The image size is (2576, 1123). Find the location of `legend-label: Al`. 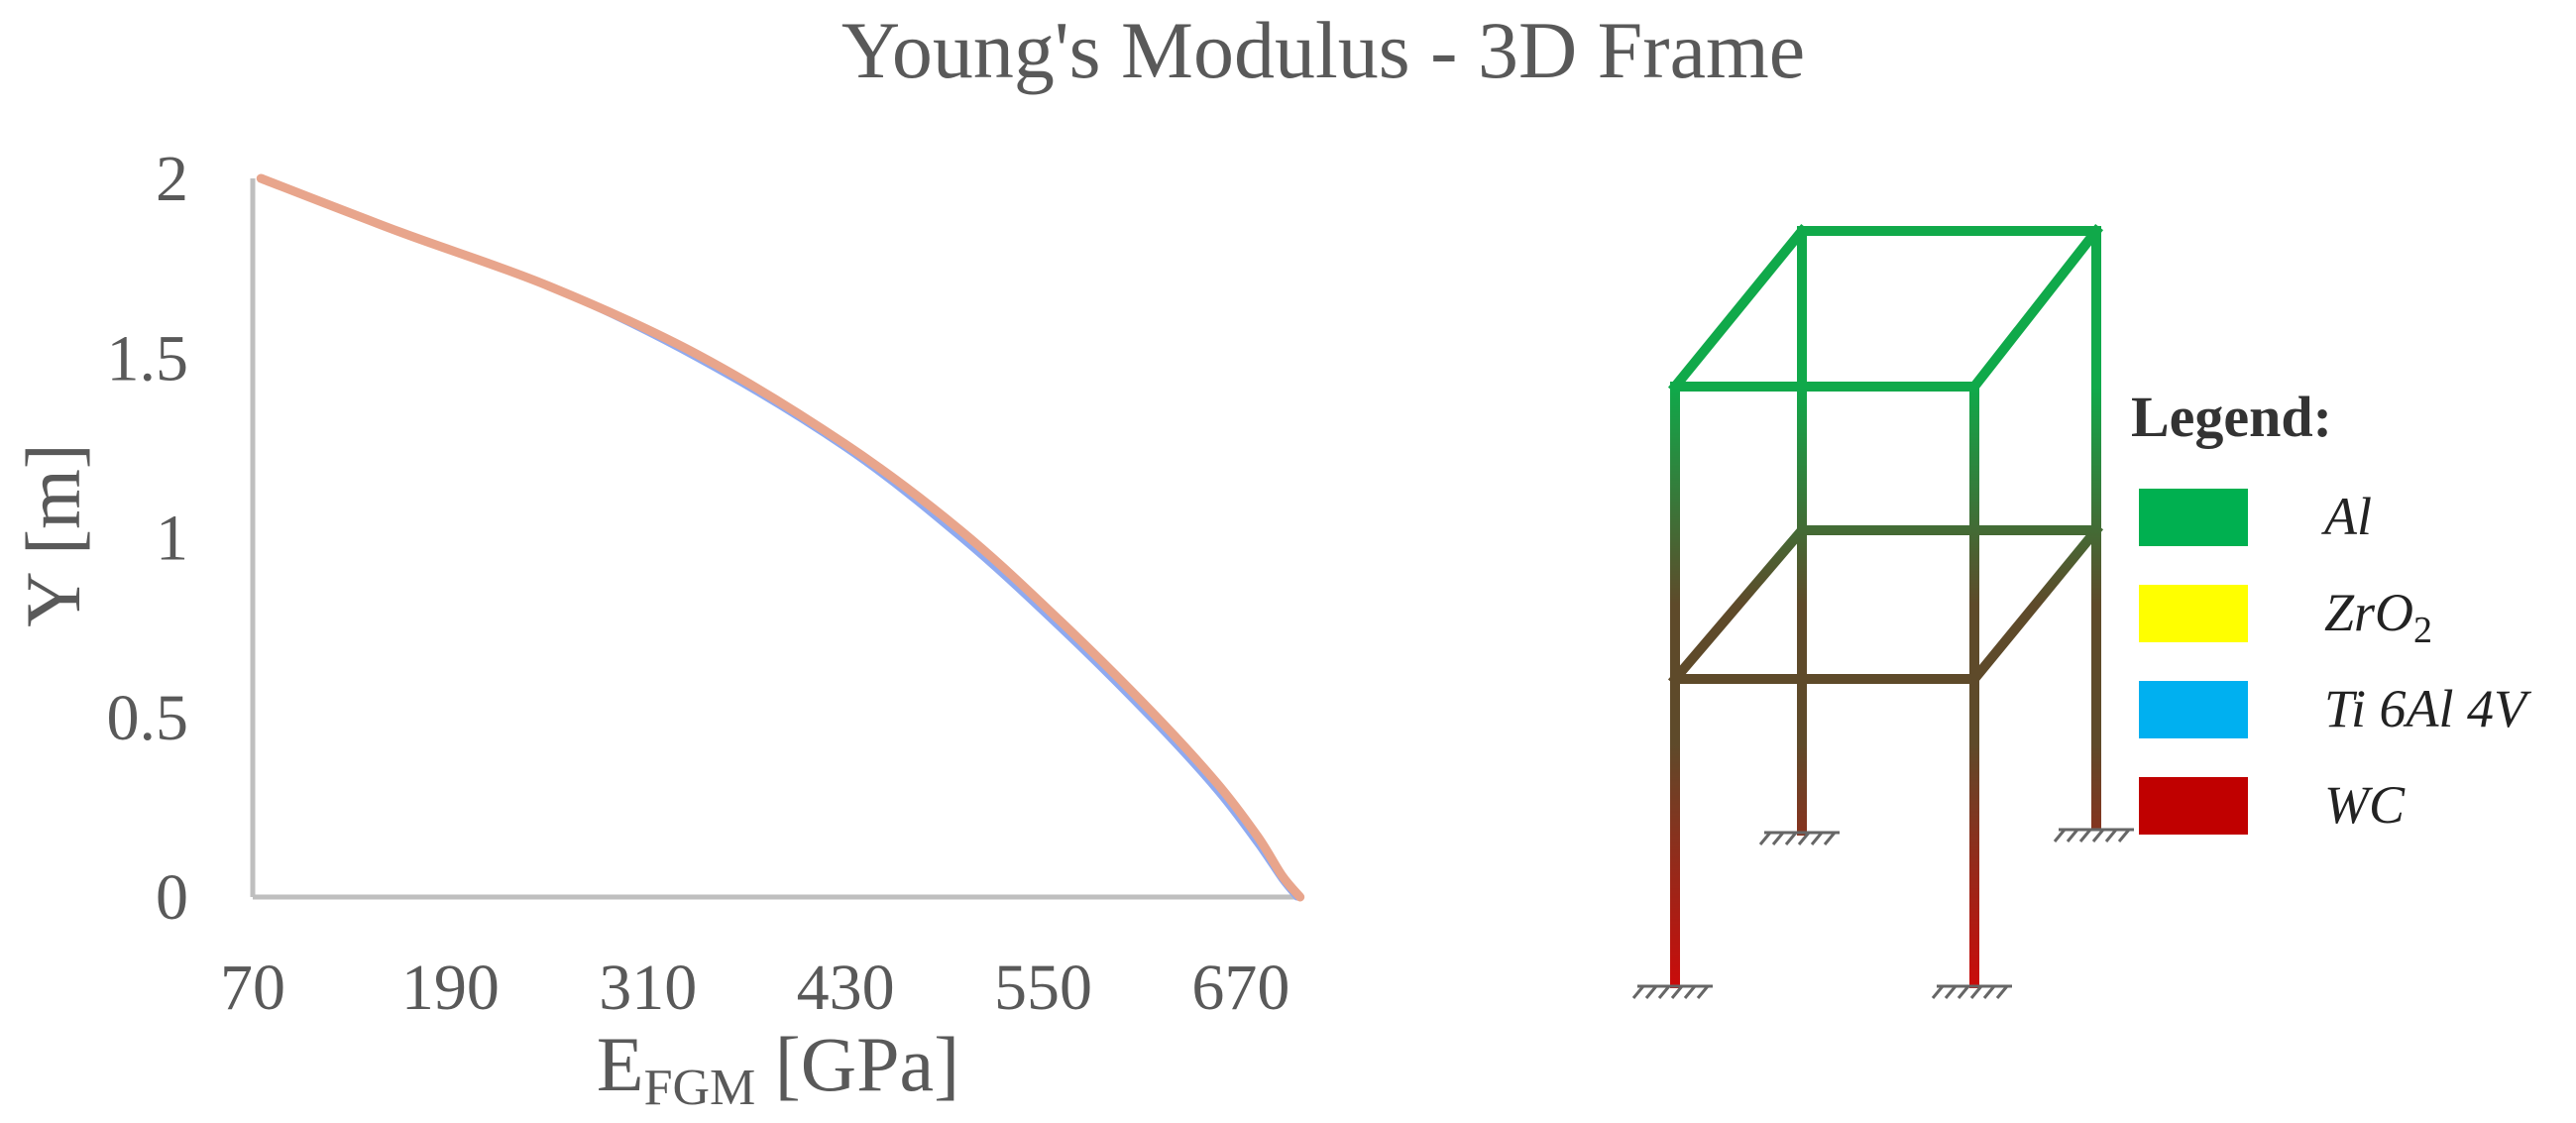

legend-label: Al is located at coordinates (2346, 516).